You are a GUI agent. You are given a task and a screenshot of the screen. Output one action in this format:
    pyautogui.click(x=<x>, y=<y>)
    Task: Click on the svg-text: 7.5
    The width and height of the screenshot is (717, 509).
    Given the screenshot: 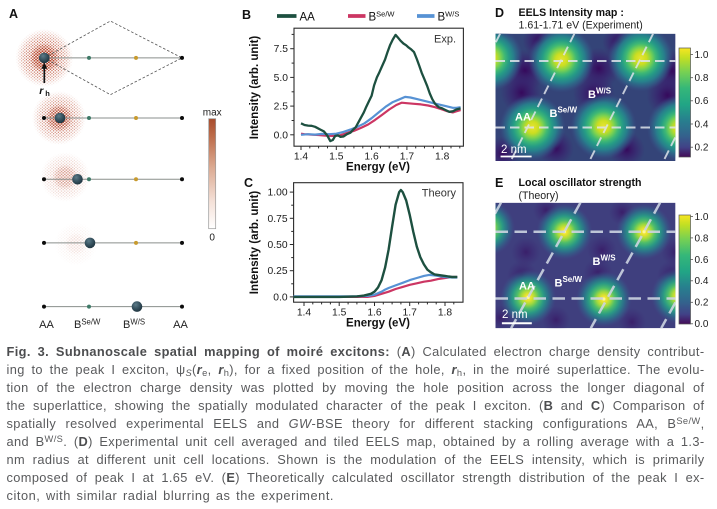 What is the action you would take?
    pyautogui.click(x=281, y=49)
    